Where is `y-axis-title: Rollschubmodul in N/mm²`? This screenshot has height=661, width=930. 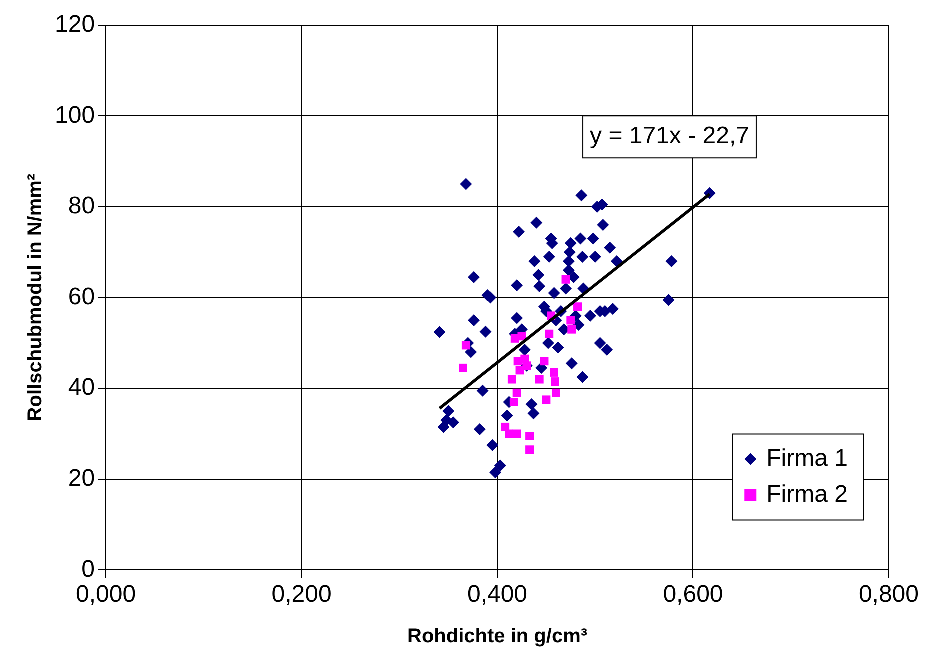 y-axis-title: Rollschubmodul in N/mm² is located at coordinates (35, 298).